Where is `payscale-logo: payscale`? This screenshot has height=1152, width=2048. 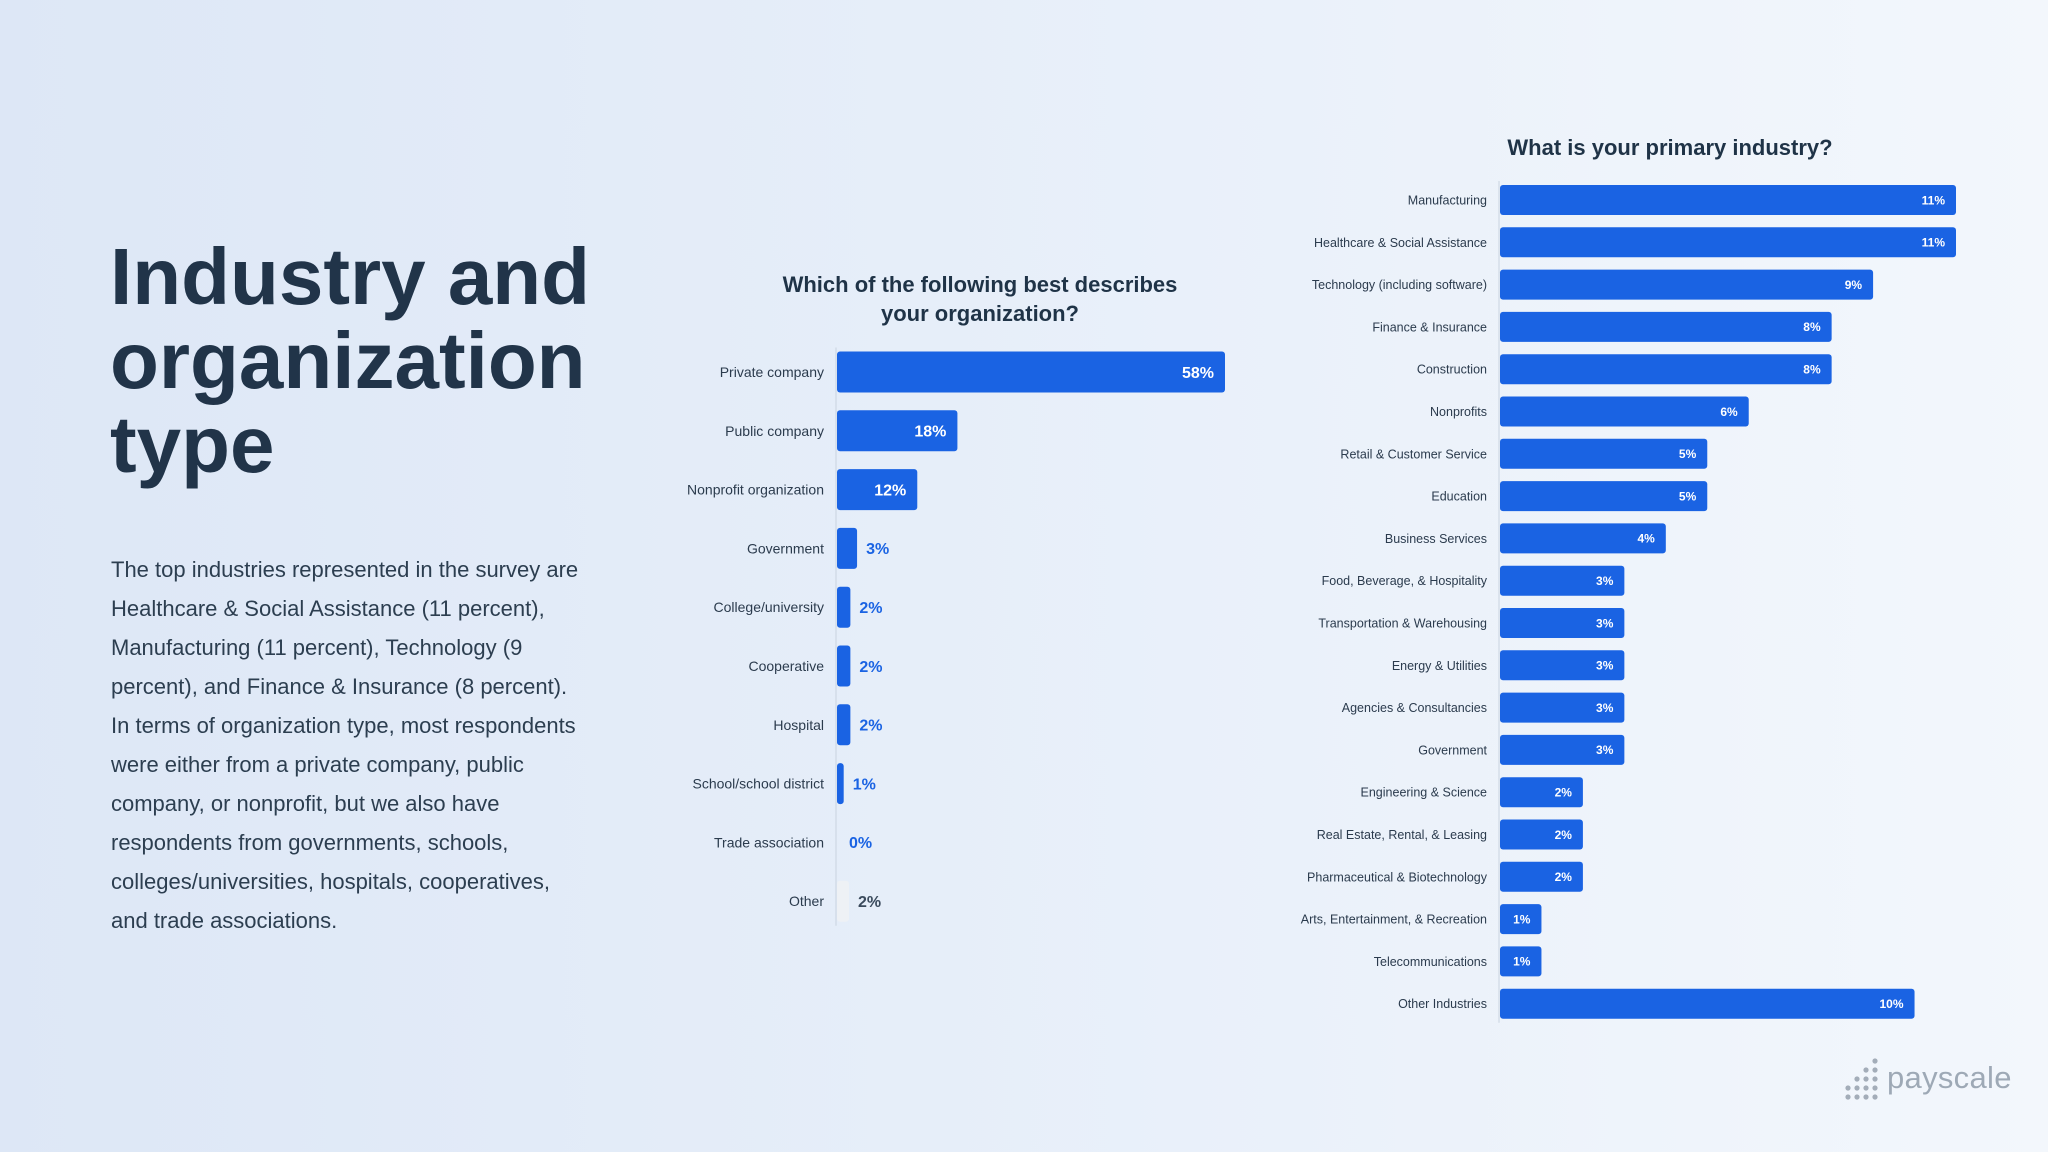
payscale-logo: payscale is located at coordinates (1928, 1078).